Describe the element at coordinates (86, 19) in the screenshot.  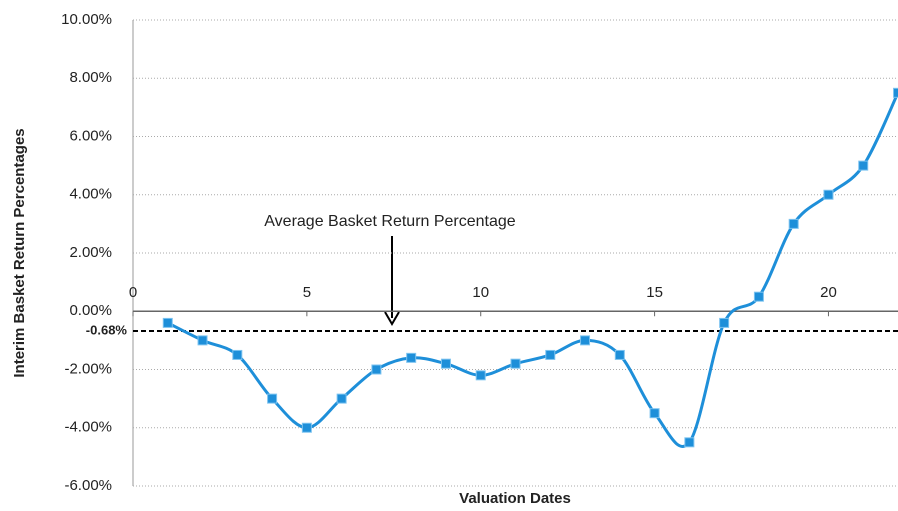
I see `y-tick-label: 10.00%` at that location.